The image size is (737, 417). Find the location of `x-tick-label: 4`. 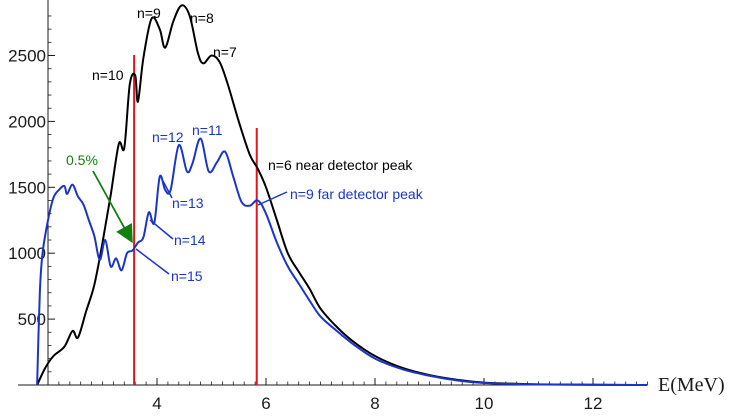

x-tick-label: 4 is located at coordinates (156, 403).